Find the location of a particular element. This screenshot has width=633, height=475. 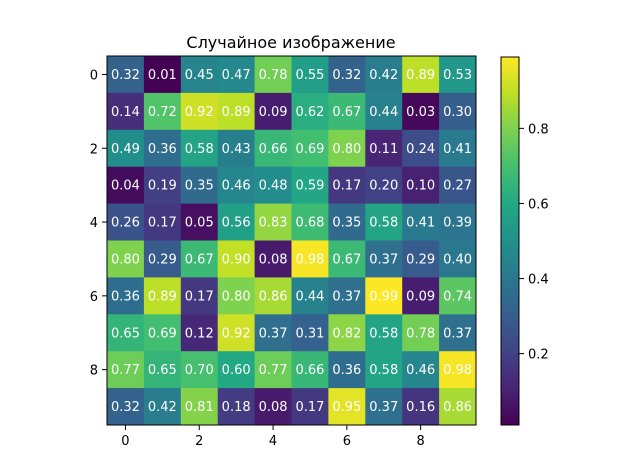

y-tick-label: 4 is located at coordinates (94, 223).